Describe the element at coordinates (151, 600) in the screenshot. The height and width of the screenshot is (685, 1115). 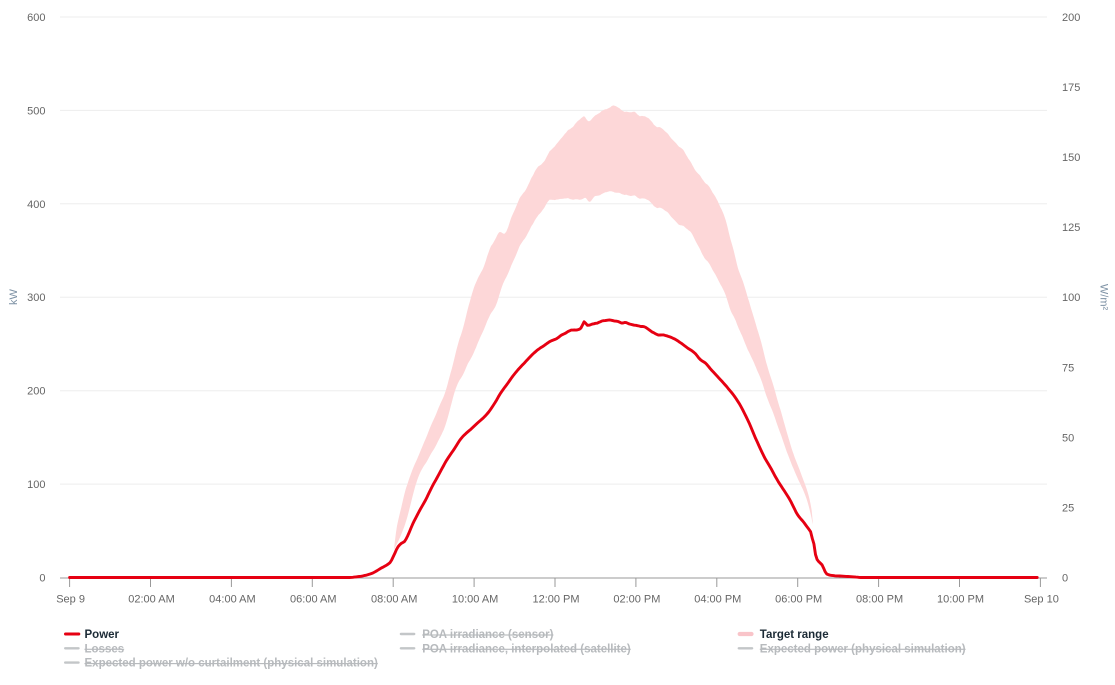
I see `svg-text: 02:00 AM` at that location.